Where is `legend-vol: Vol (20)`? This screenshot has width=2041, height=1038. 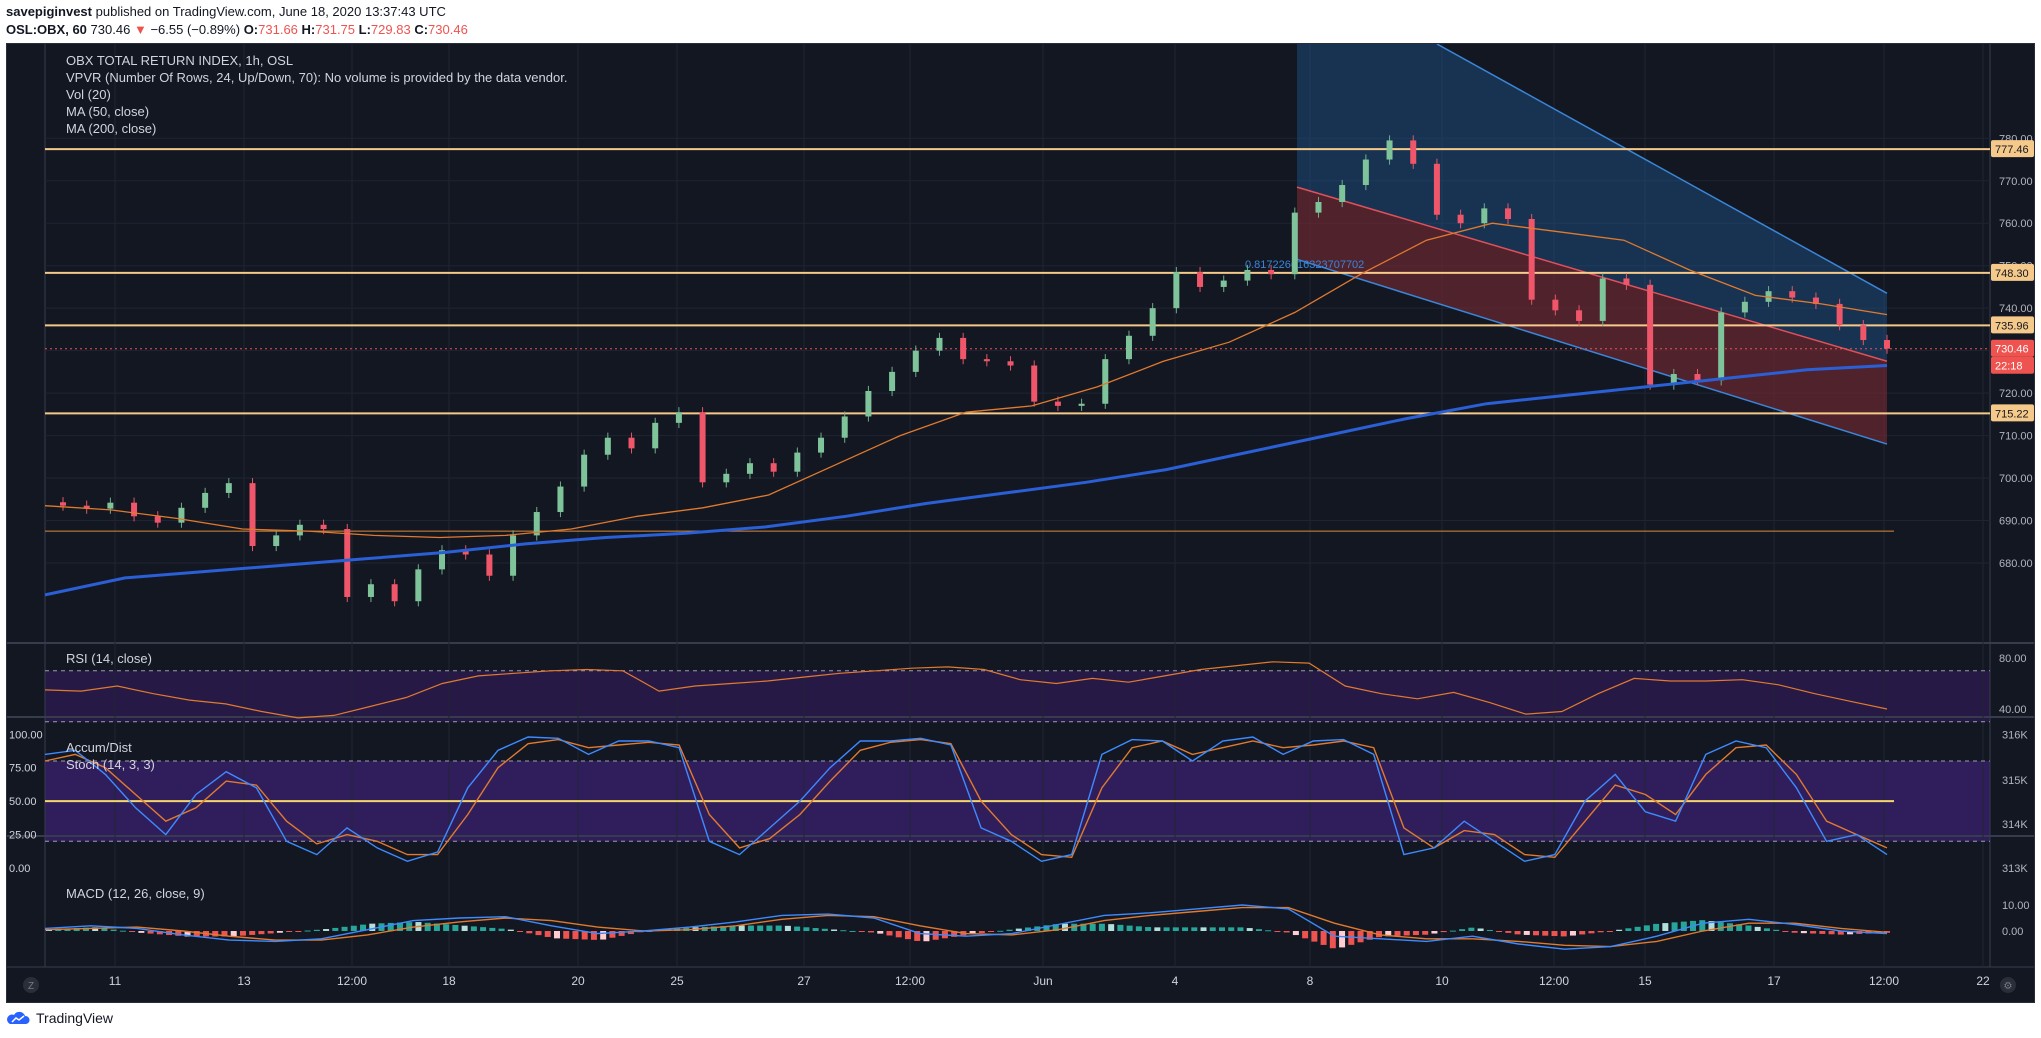 legend-vol: Vol (20) is located at coordinates (88, 94).